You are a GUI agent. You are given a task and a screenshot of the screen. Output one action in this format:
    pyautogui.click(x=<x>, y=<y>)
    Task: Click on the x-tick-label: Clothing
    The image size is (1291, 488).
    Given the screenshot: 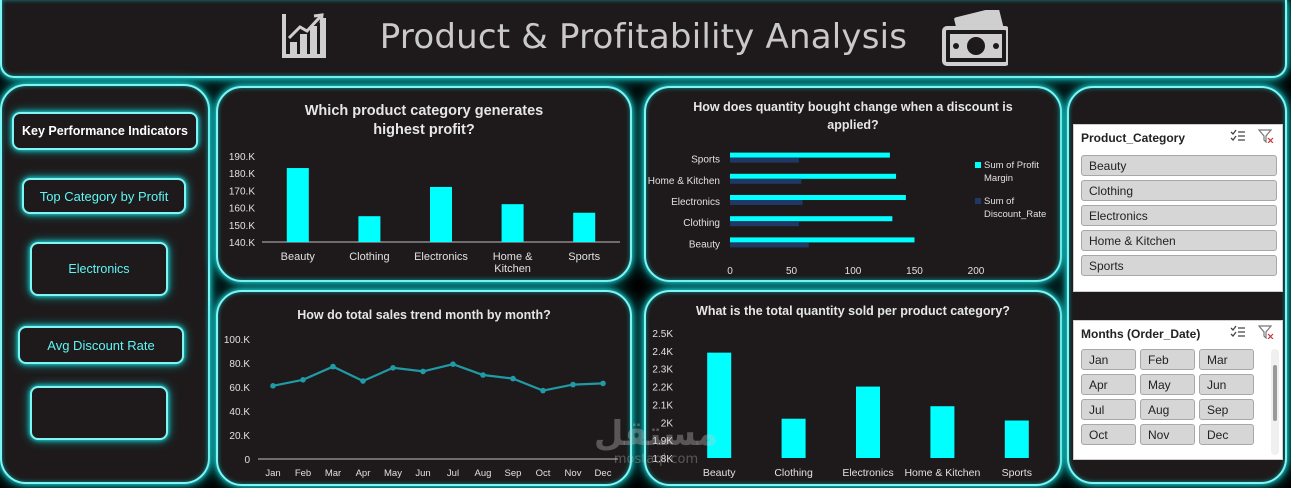 What is the action you would take?
    pyautogui.click(x=369, y=257)
    